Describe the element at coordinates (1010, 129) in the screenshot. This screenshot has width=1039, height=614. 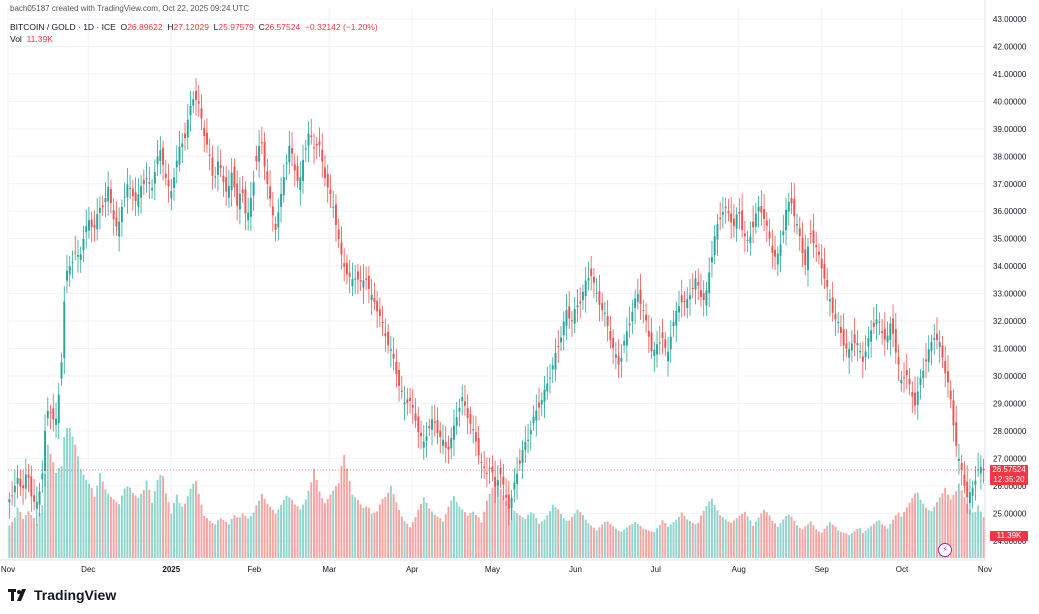
I see `price-tick-label: 39.00000` at that location.